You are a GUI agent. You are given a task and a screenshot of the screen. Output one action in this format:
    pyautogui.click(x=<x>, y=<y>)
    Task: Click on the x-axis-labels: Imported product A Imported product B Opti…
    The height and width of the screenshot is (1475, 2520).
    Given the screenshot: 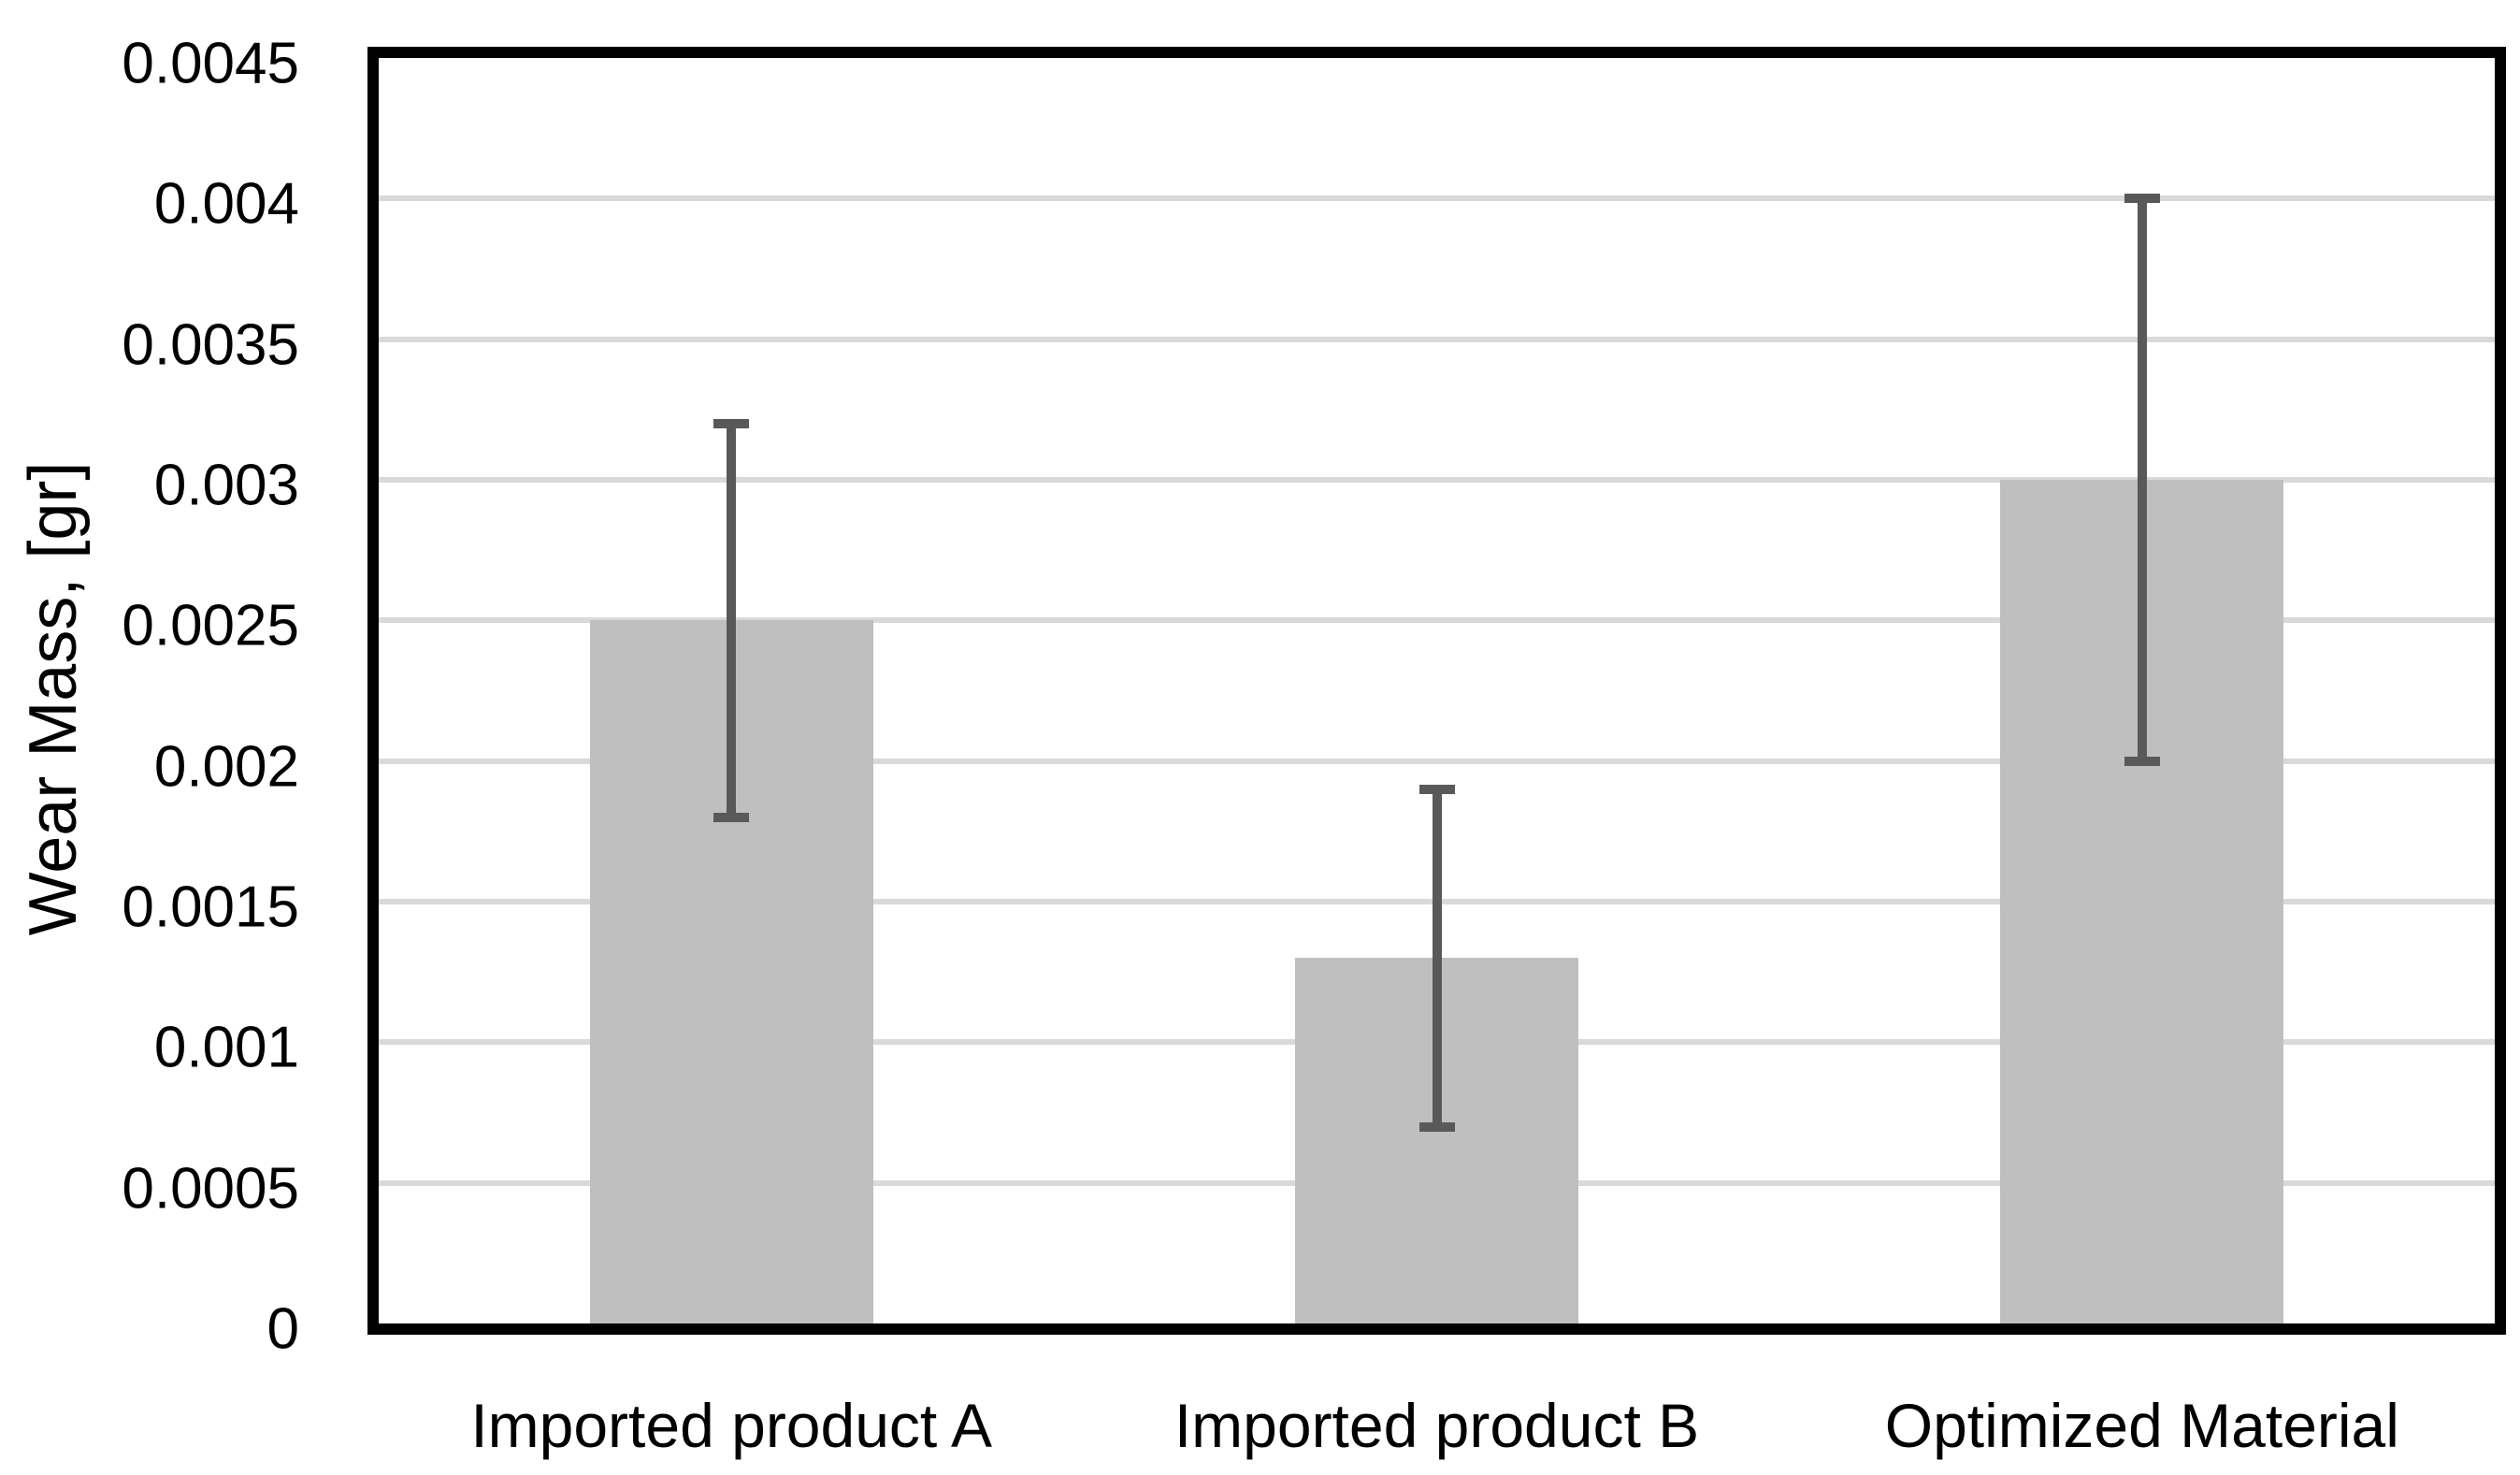 What is the action you would take?
    pyautogui.click(x=1437, y=1427)
    